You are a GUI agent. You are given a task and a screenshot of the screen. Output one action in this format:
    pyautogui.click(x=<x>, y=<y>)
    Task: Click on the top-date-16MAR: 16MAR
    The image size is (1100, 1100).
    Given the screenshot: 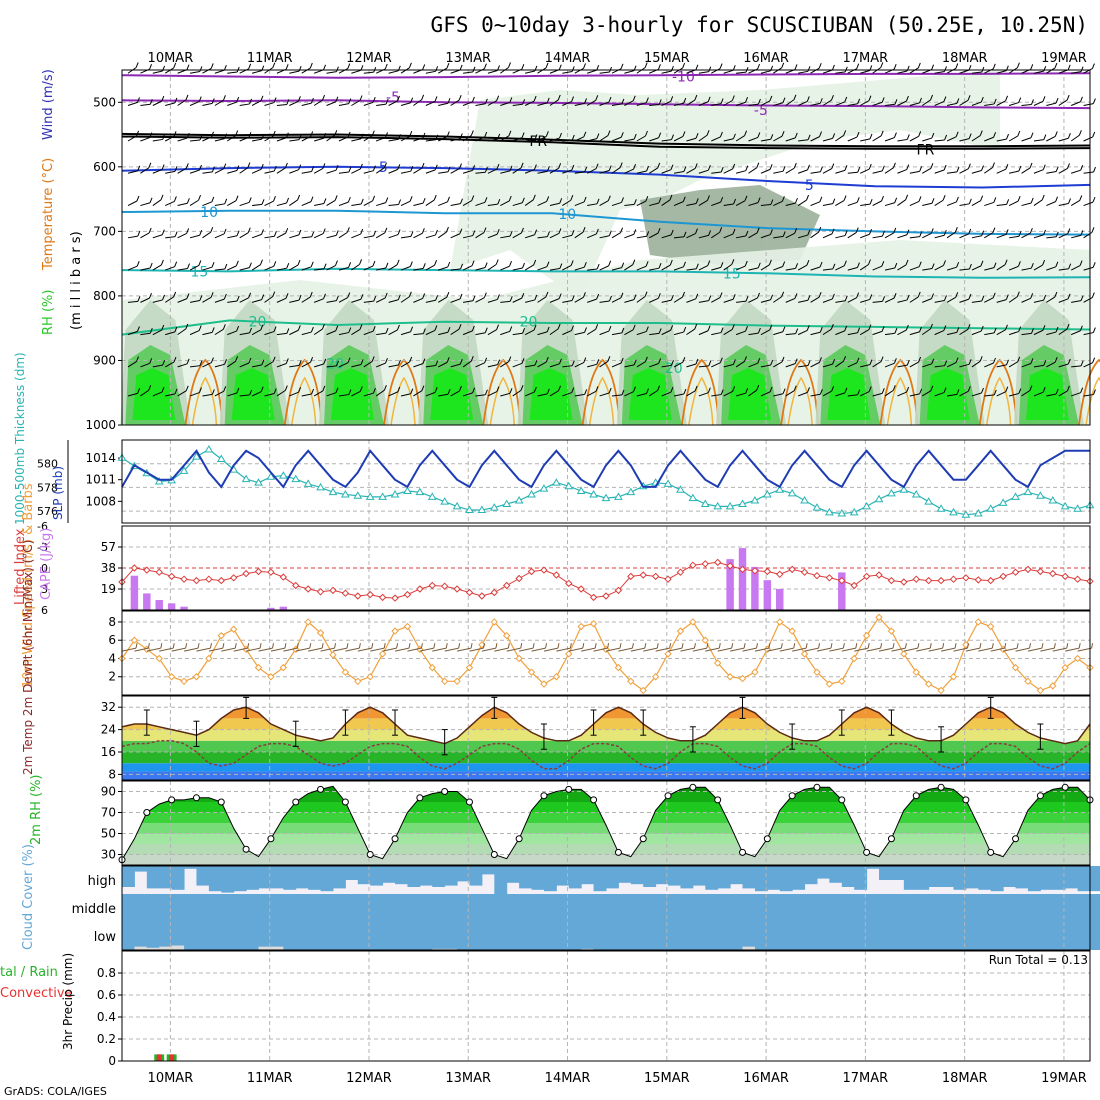 What is the action you would take?
    pyautogui.click(x=766, y=58)
    